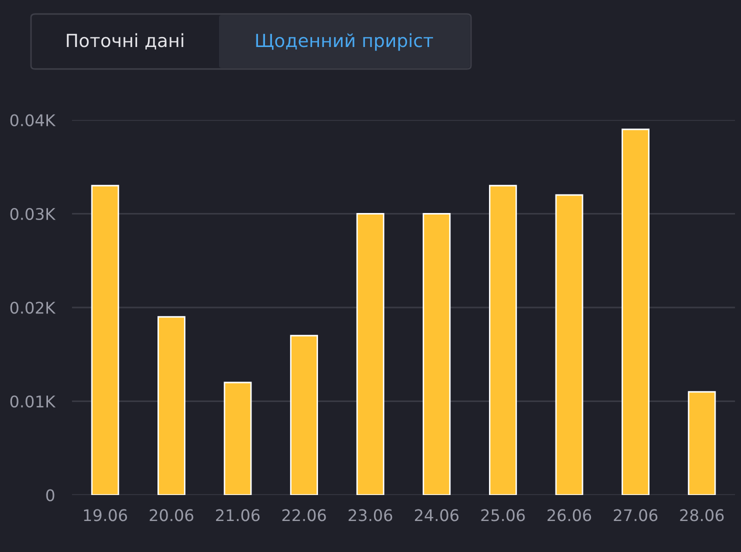  Describe the element at coordinates (33, 401) in the screenshot. I see `y-tick-label: 0.01K` at that location.